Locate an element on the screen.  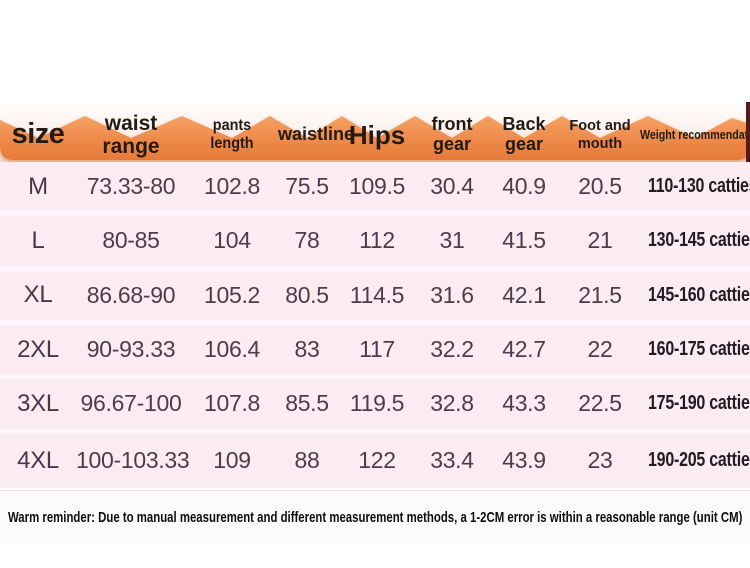
pants-length-cell: 109 is located at coordinates (232, 460).